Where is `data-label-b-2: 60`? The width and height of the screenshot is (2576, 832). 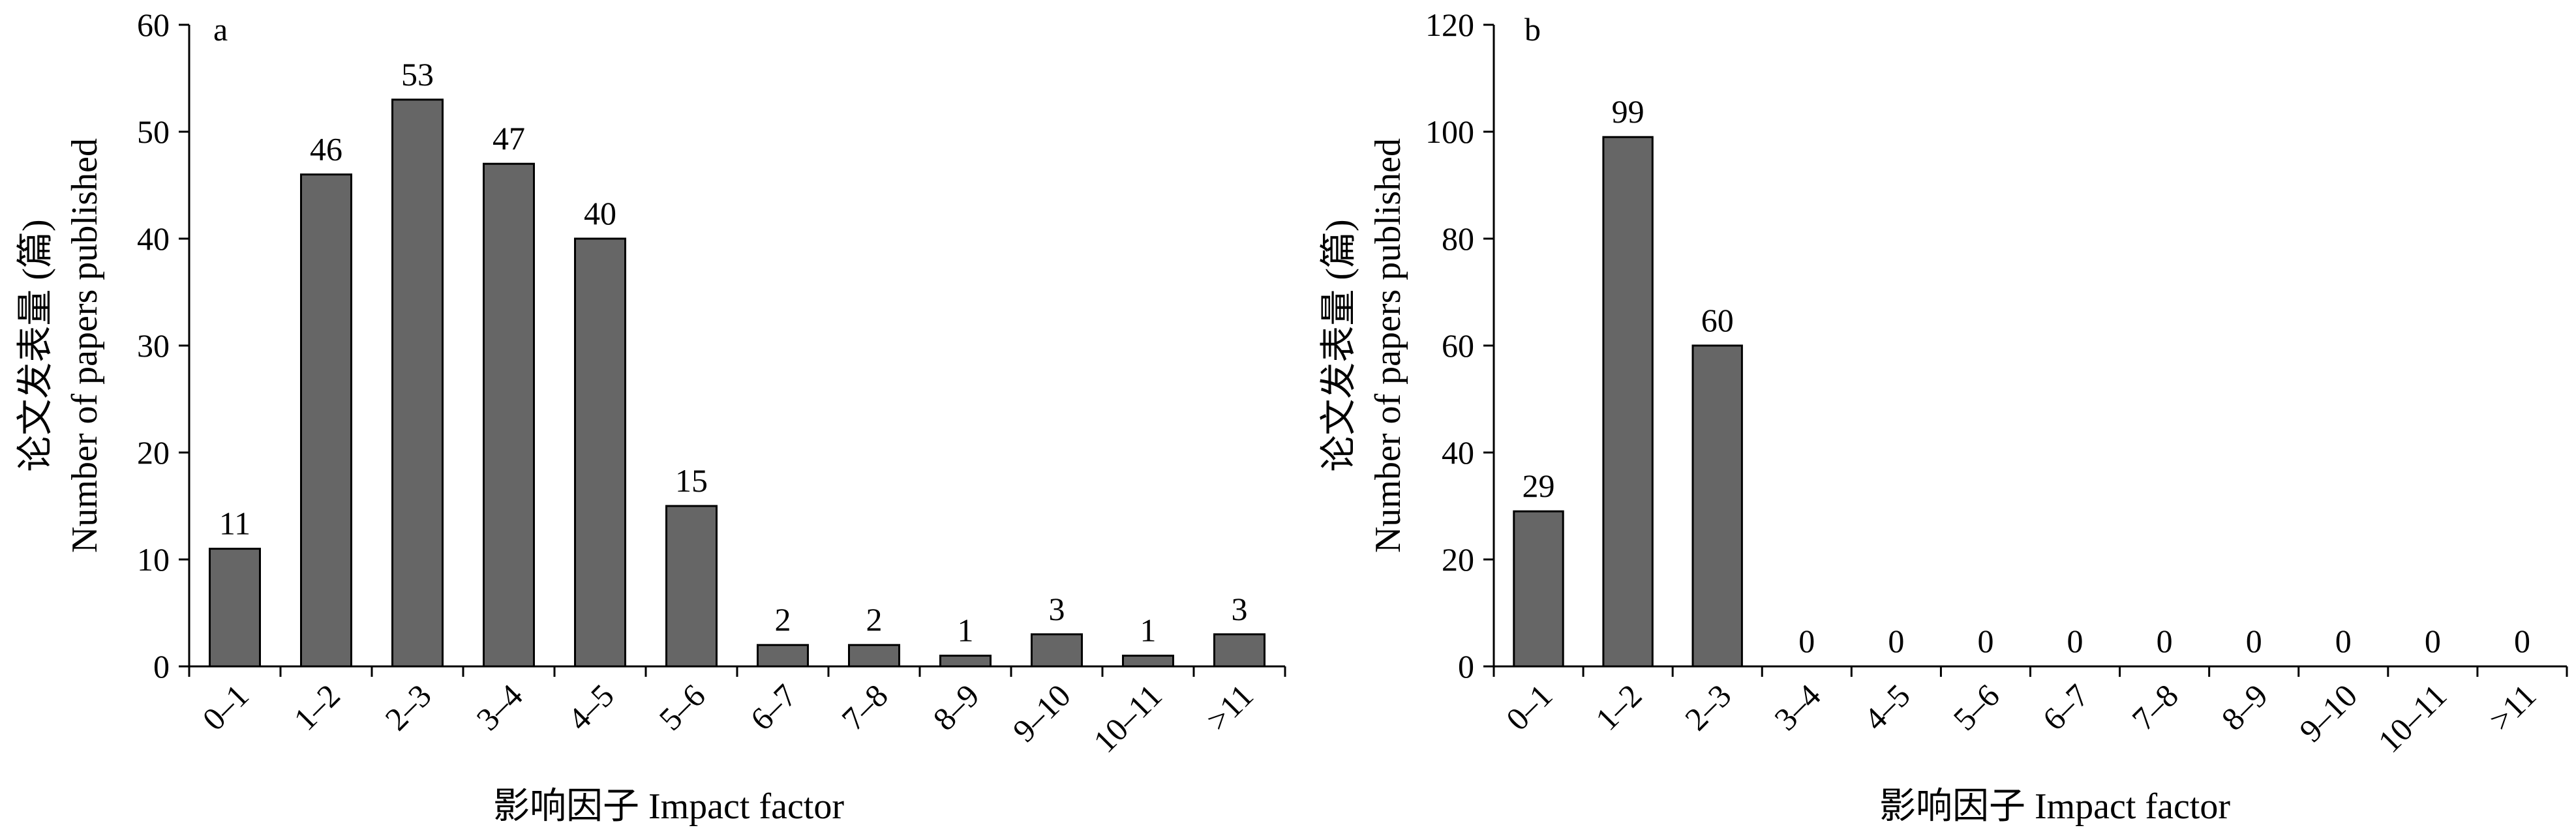 data-label-b-2: 60 is located at coordinates (1718, 320).